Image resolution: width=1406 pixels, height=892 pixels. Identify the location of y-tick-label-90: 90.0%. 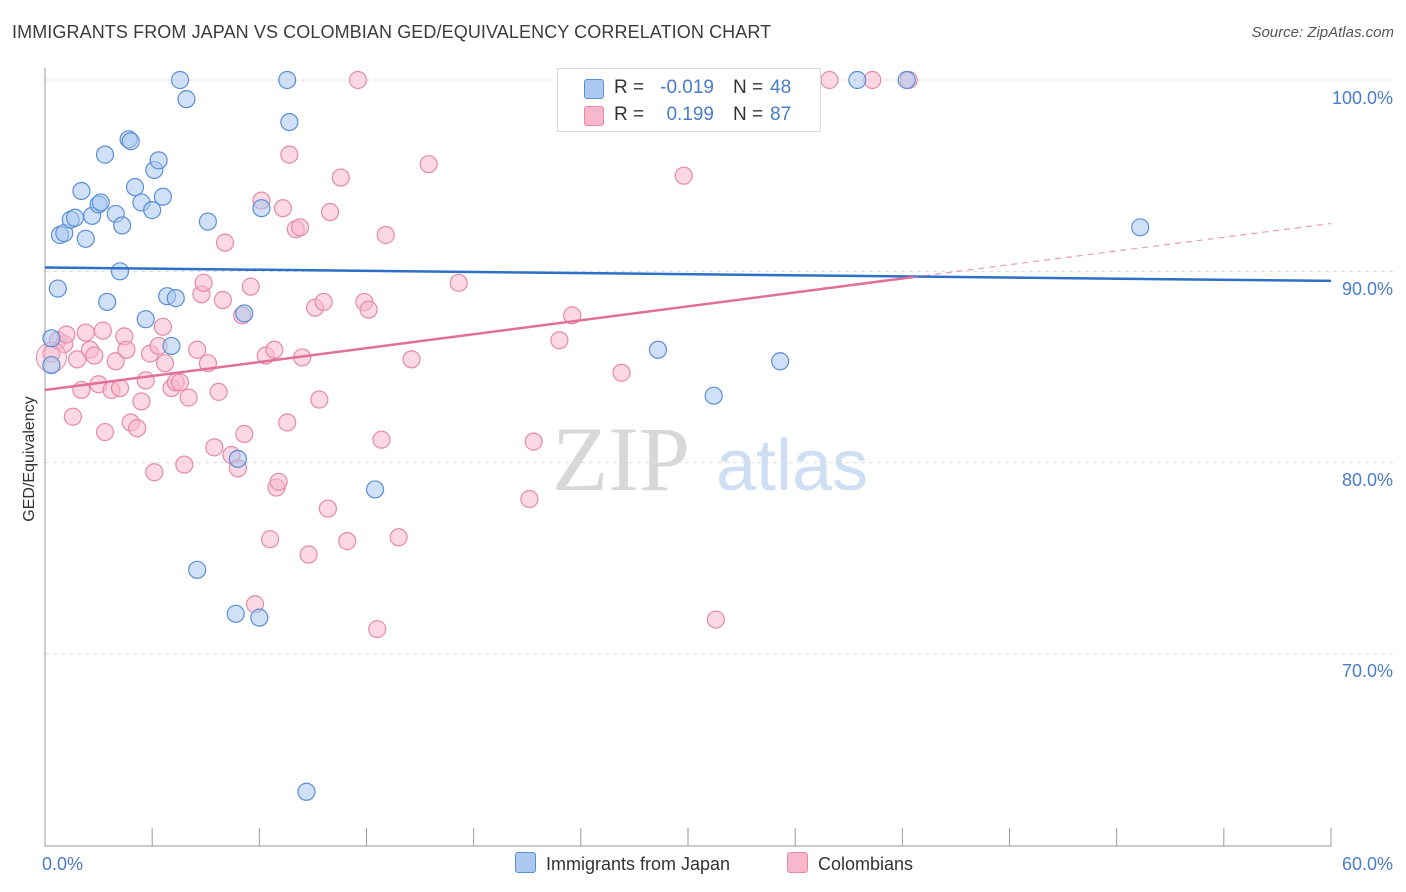
(1367, 289).